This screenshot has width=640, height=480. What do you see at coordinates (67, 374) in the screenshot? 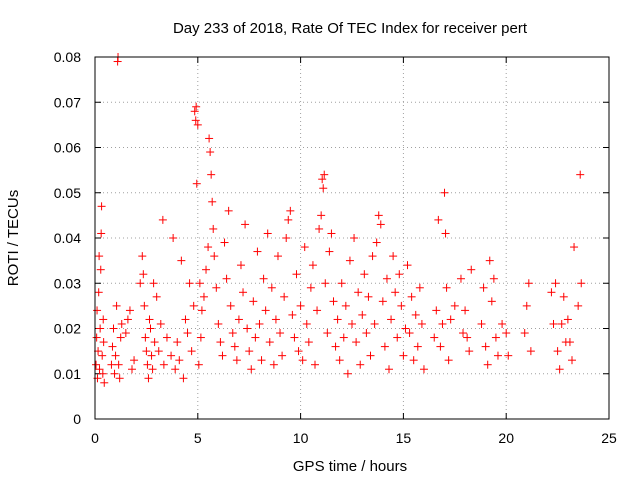
I see `y-tick-label: 0.01` at bounding box center [67, 374].